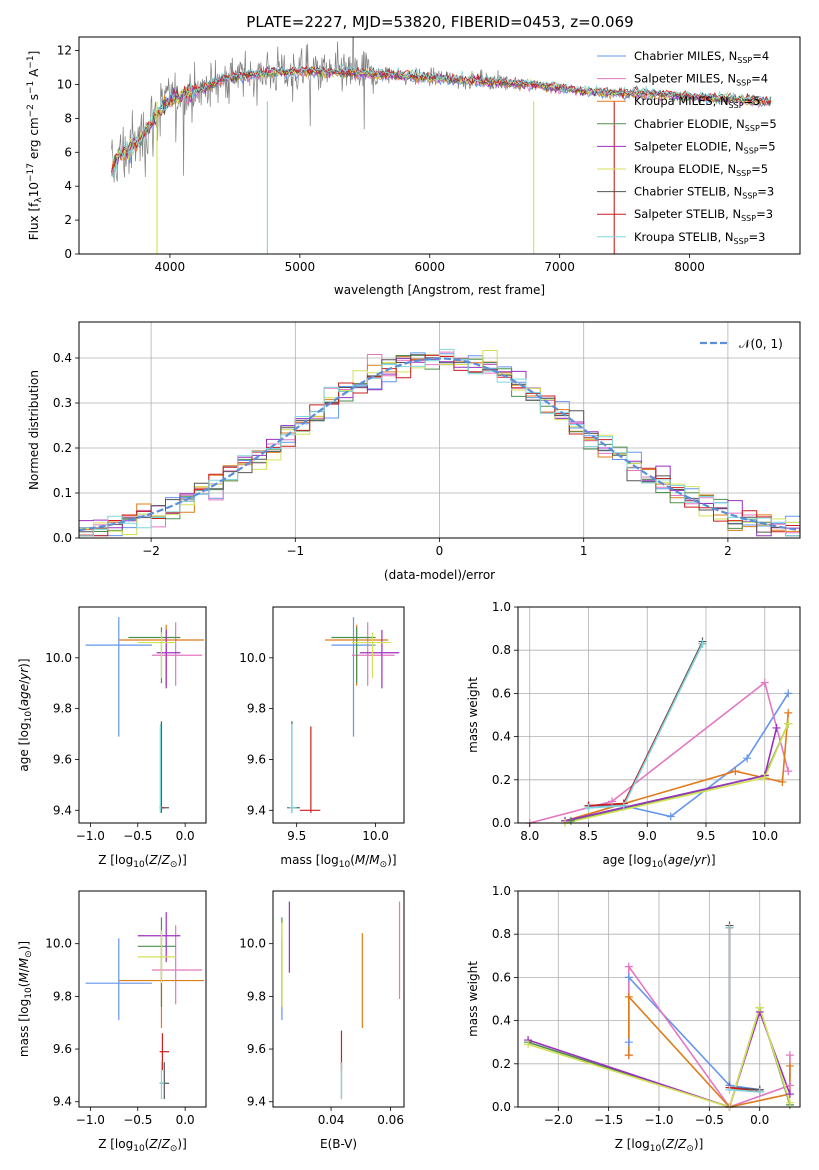 This screenshot has height=1170, width=819. I want to click on axis-label-part: erg cm, so click(34, 140).